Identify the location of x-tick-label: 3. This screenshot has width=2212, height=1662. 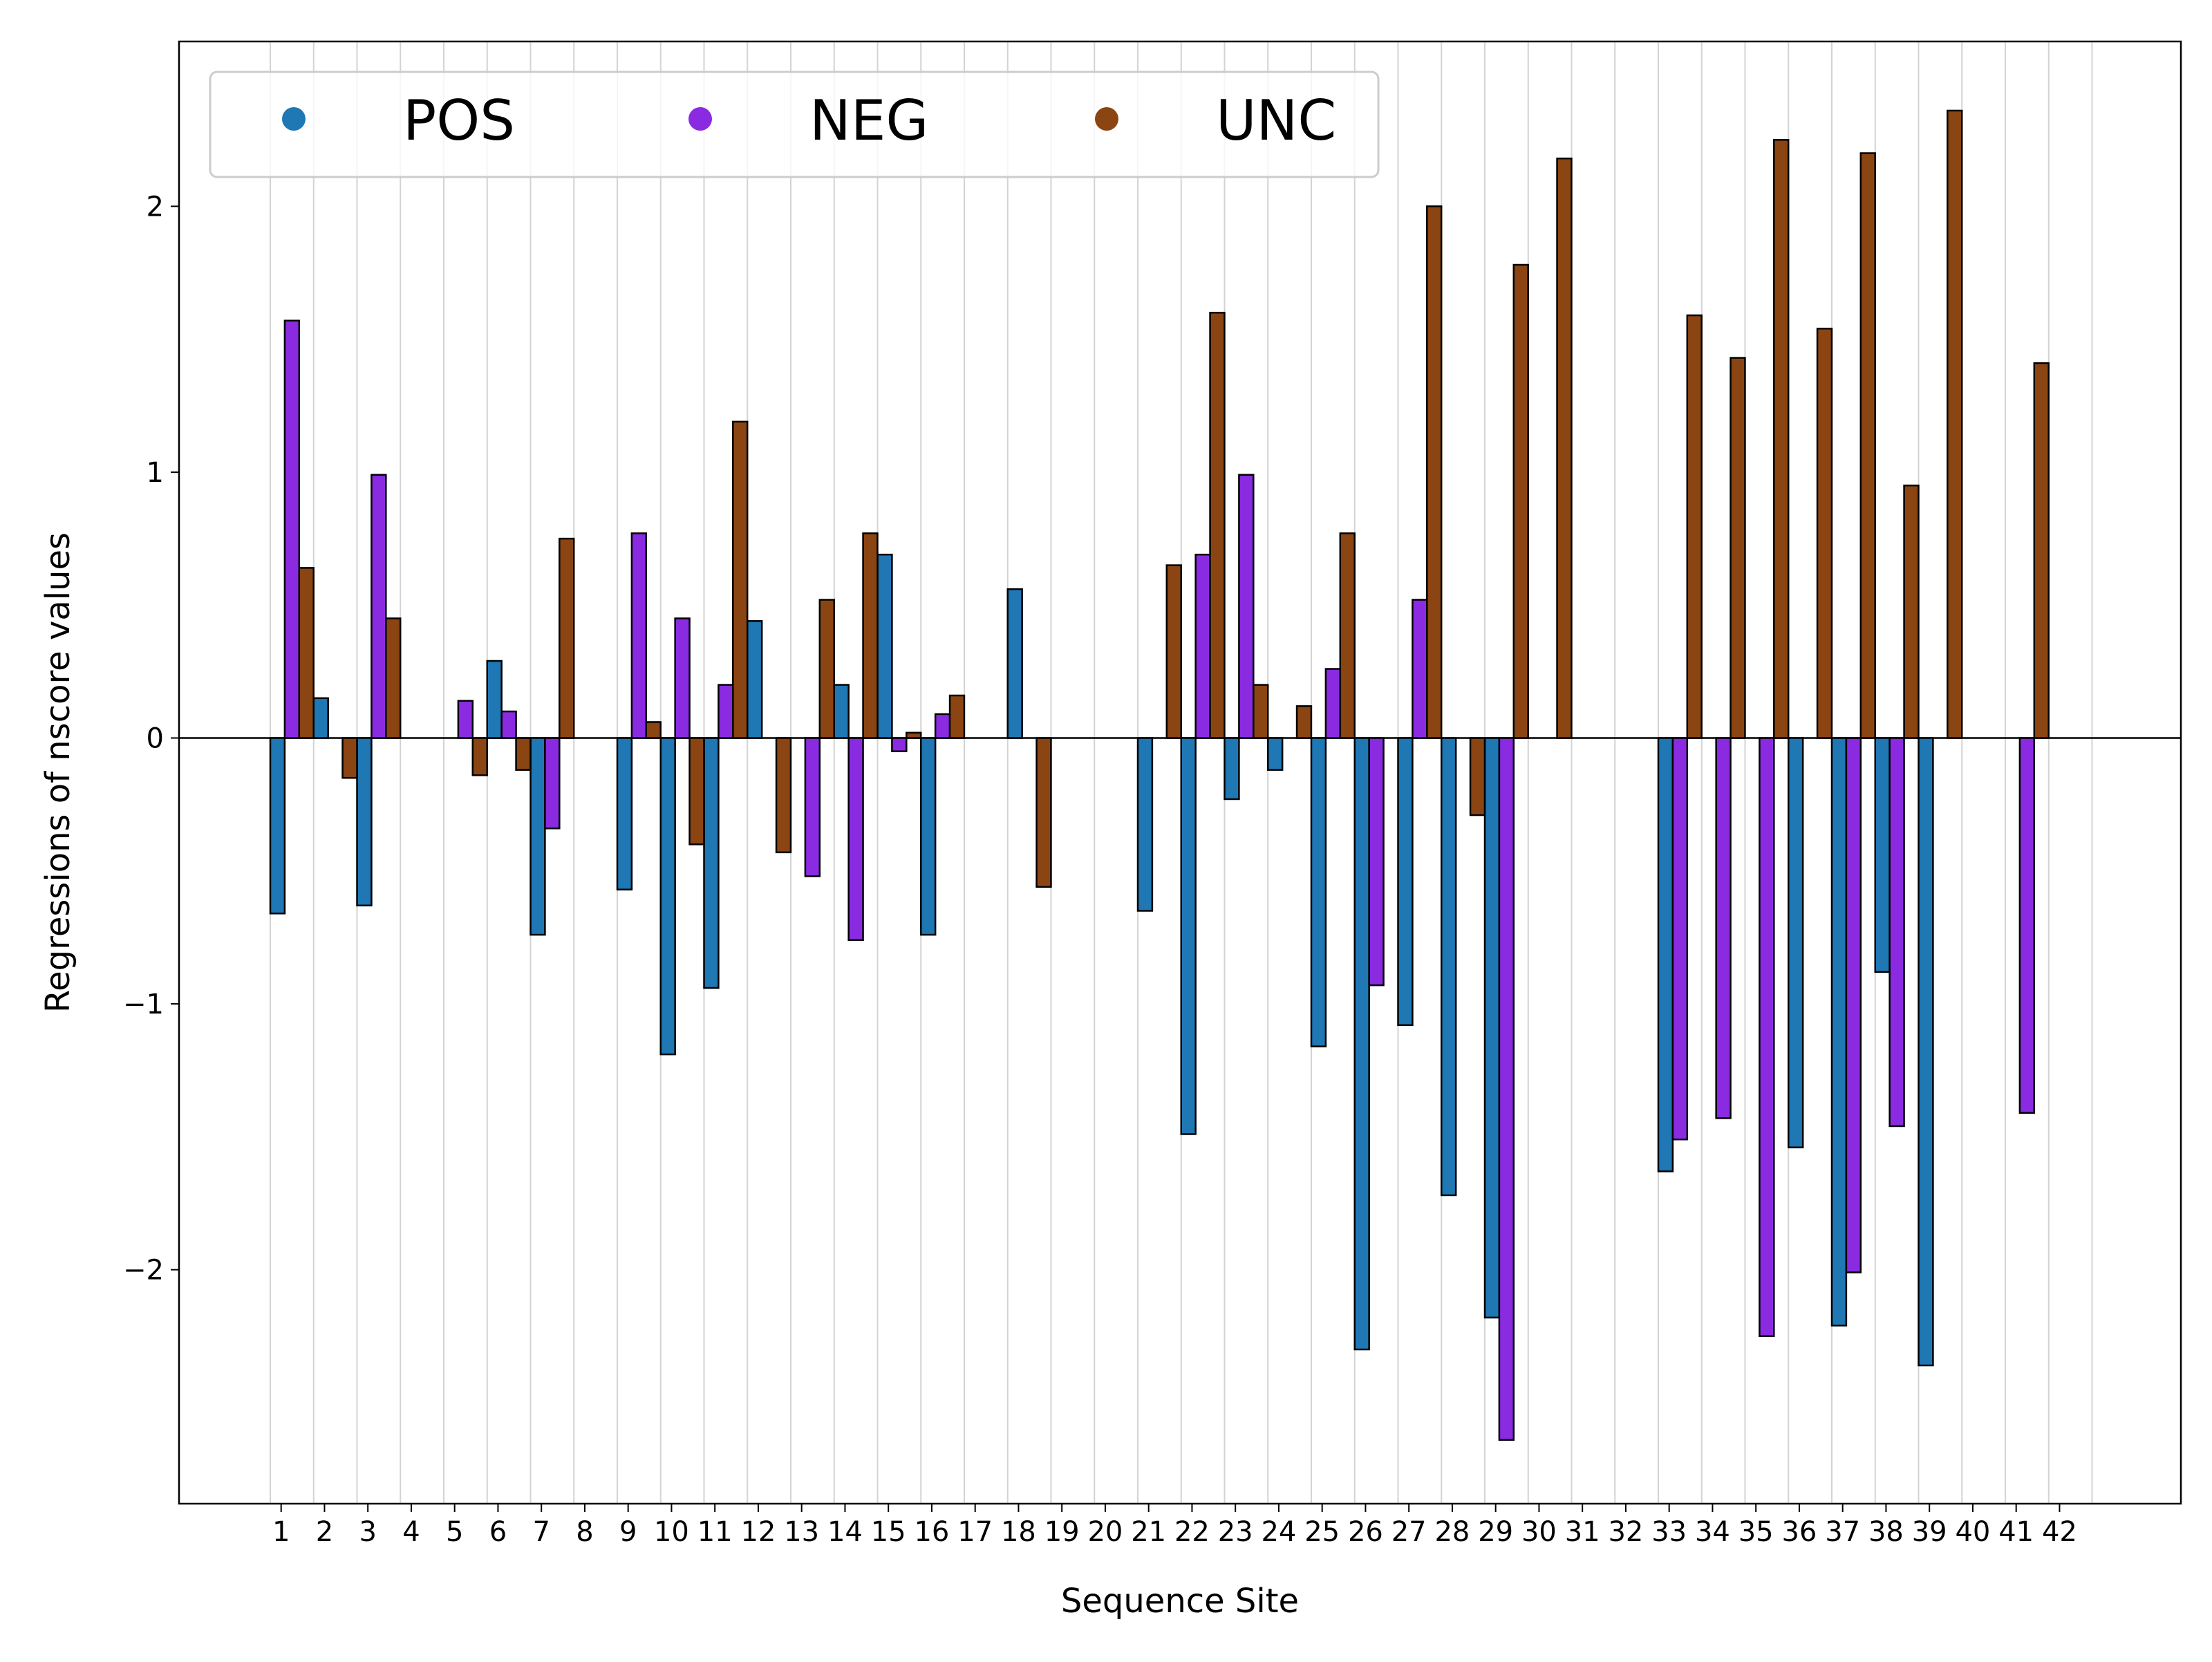
(367, 1532).